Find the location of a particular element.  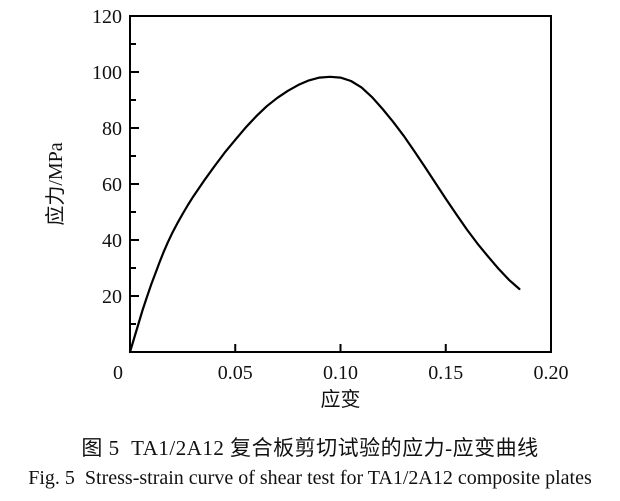

y-tick-label: 20 is located at coordinates (112, 297).